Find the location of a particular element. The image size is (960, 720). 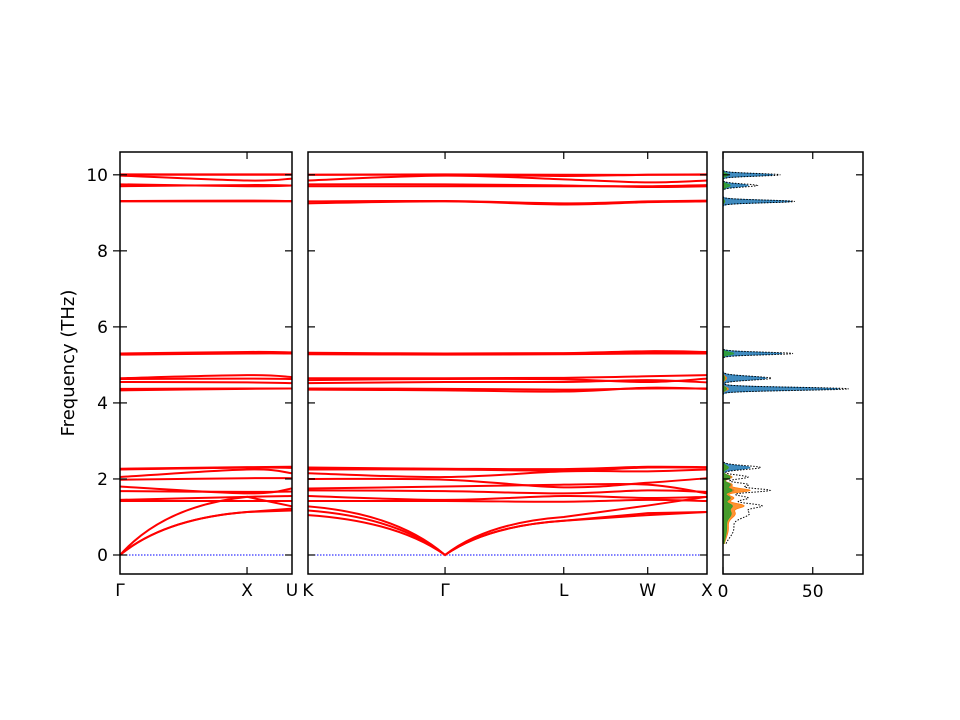

dos-panel: 0 50 is located at coordinates (791, 376).